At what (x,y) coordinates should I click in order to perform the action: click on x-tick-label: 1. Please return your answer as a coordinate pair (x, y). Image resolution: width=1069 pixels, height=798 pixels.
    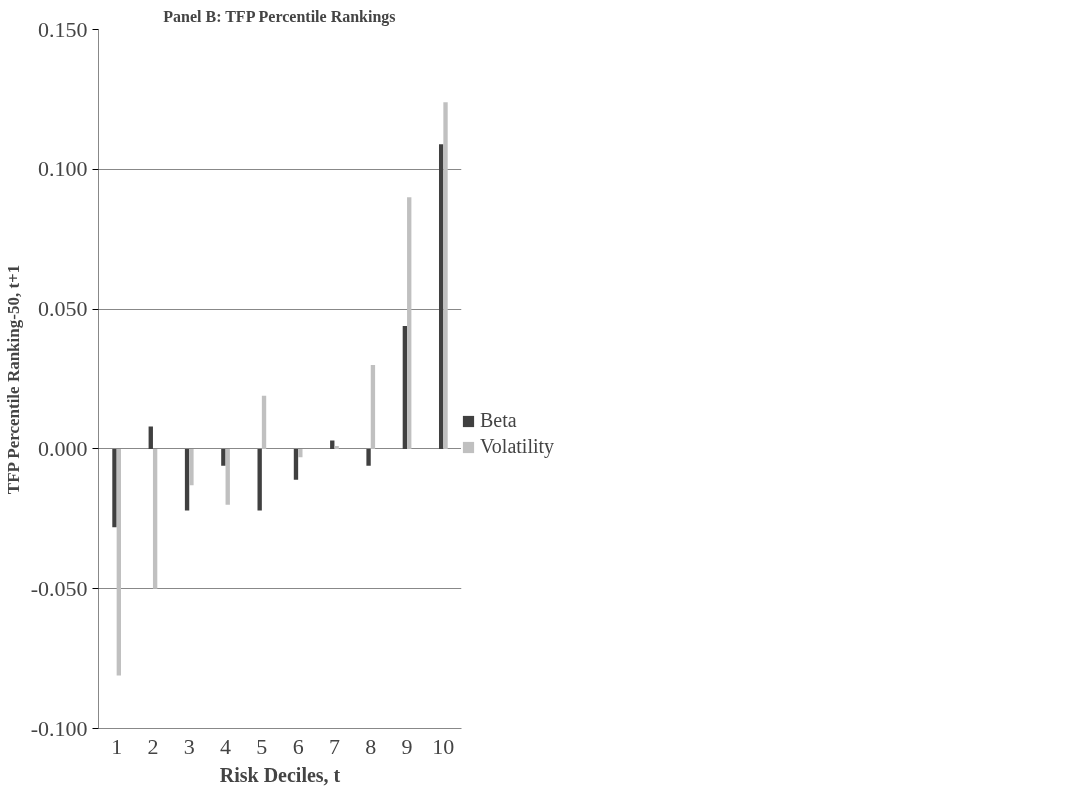
    Looking at the image, I should click on (117, 746).